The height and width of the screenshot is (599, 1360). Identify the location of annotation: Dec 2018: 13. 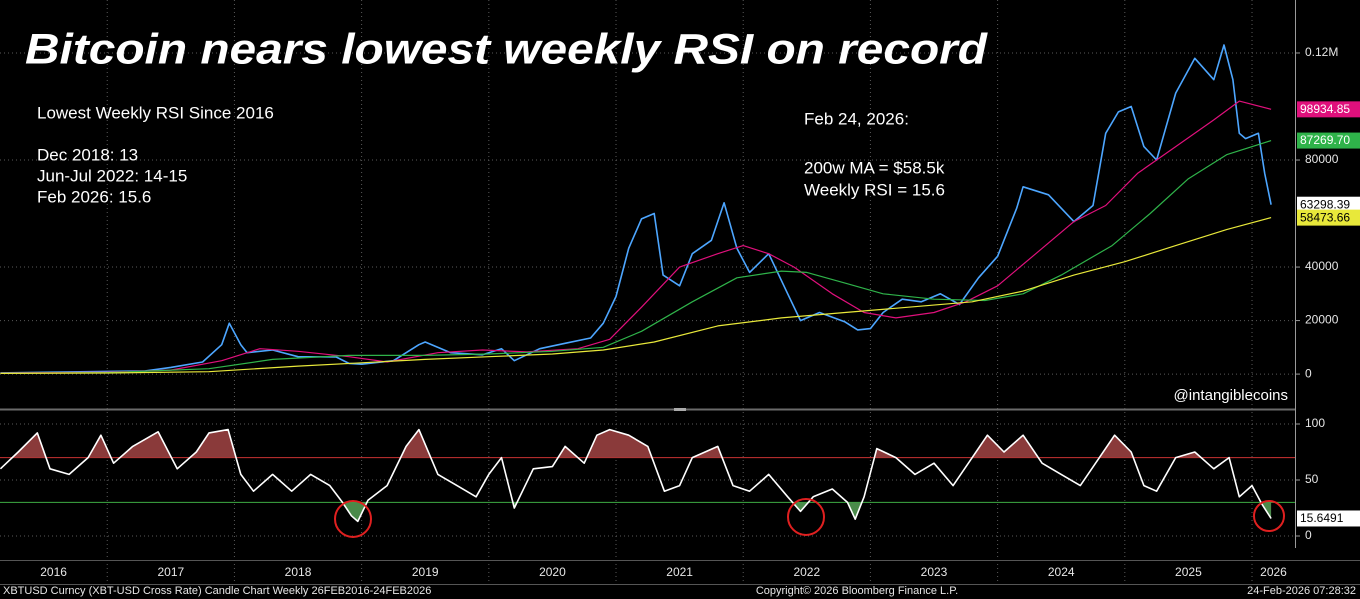
(87, 154).